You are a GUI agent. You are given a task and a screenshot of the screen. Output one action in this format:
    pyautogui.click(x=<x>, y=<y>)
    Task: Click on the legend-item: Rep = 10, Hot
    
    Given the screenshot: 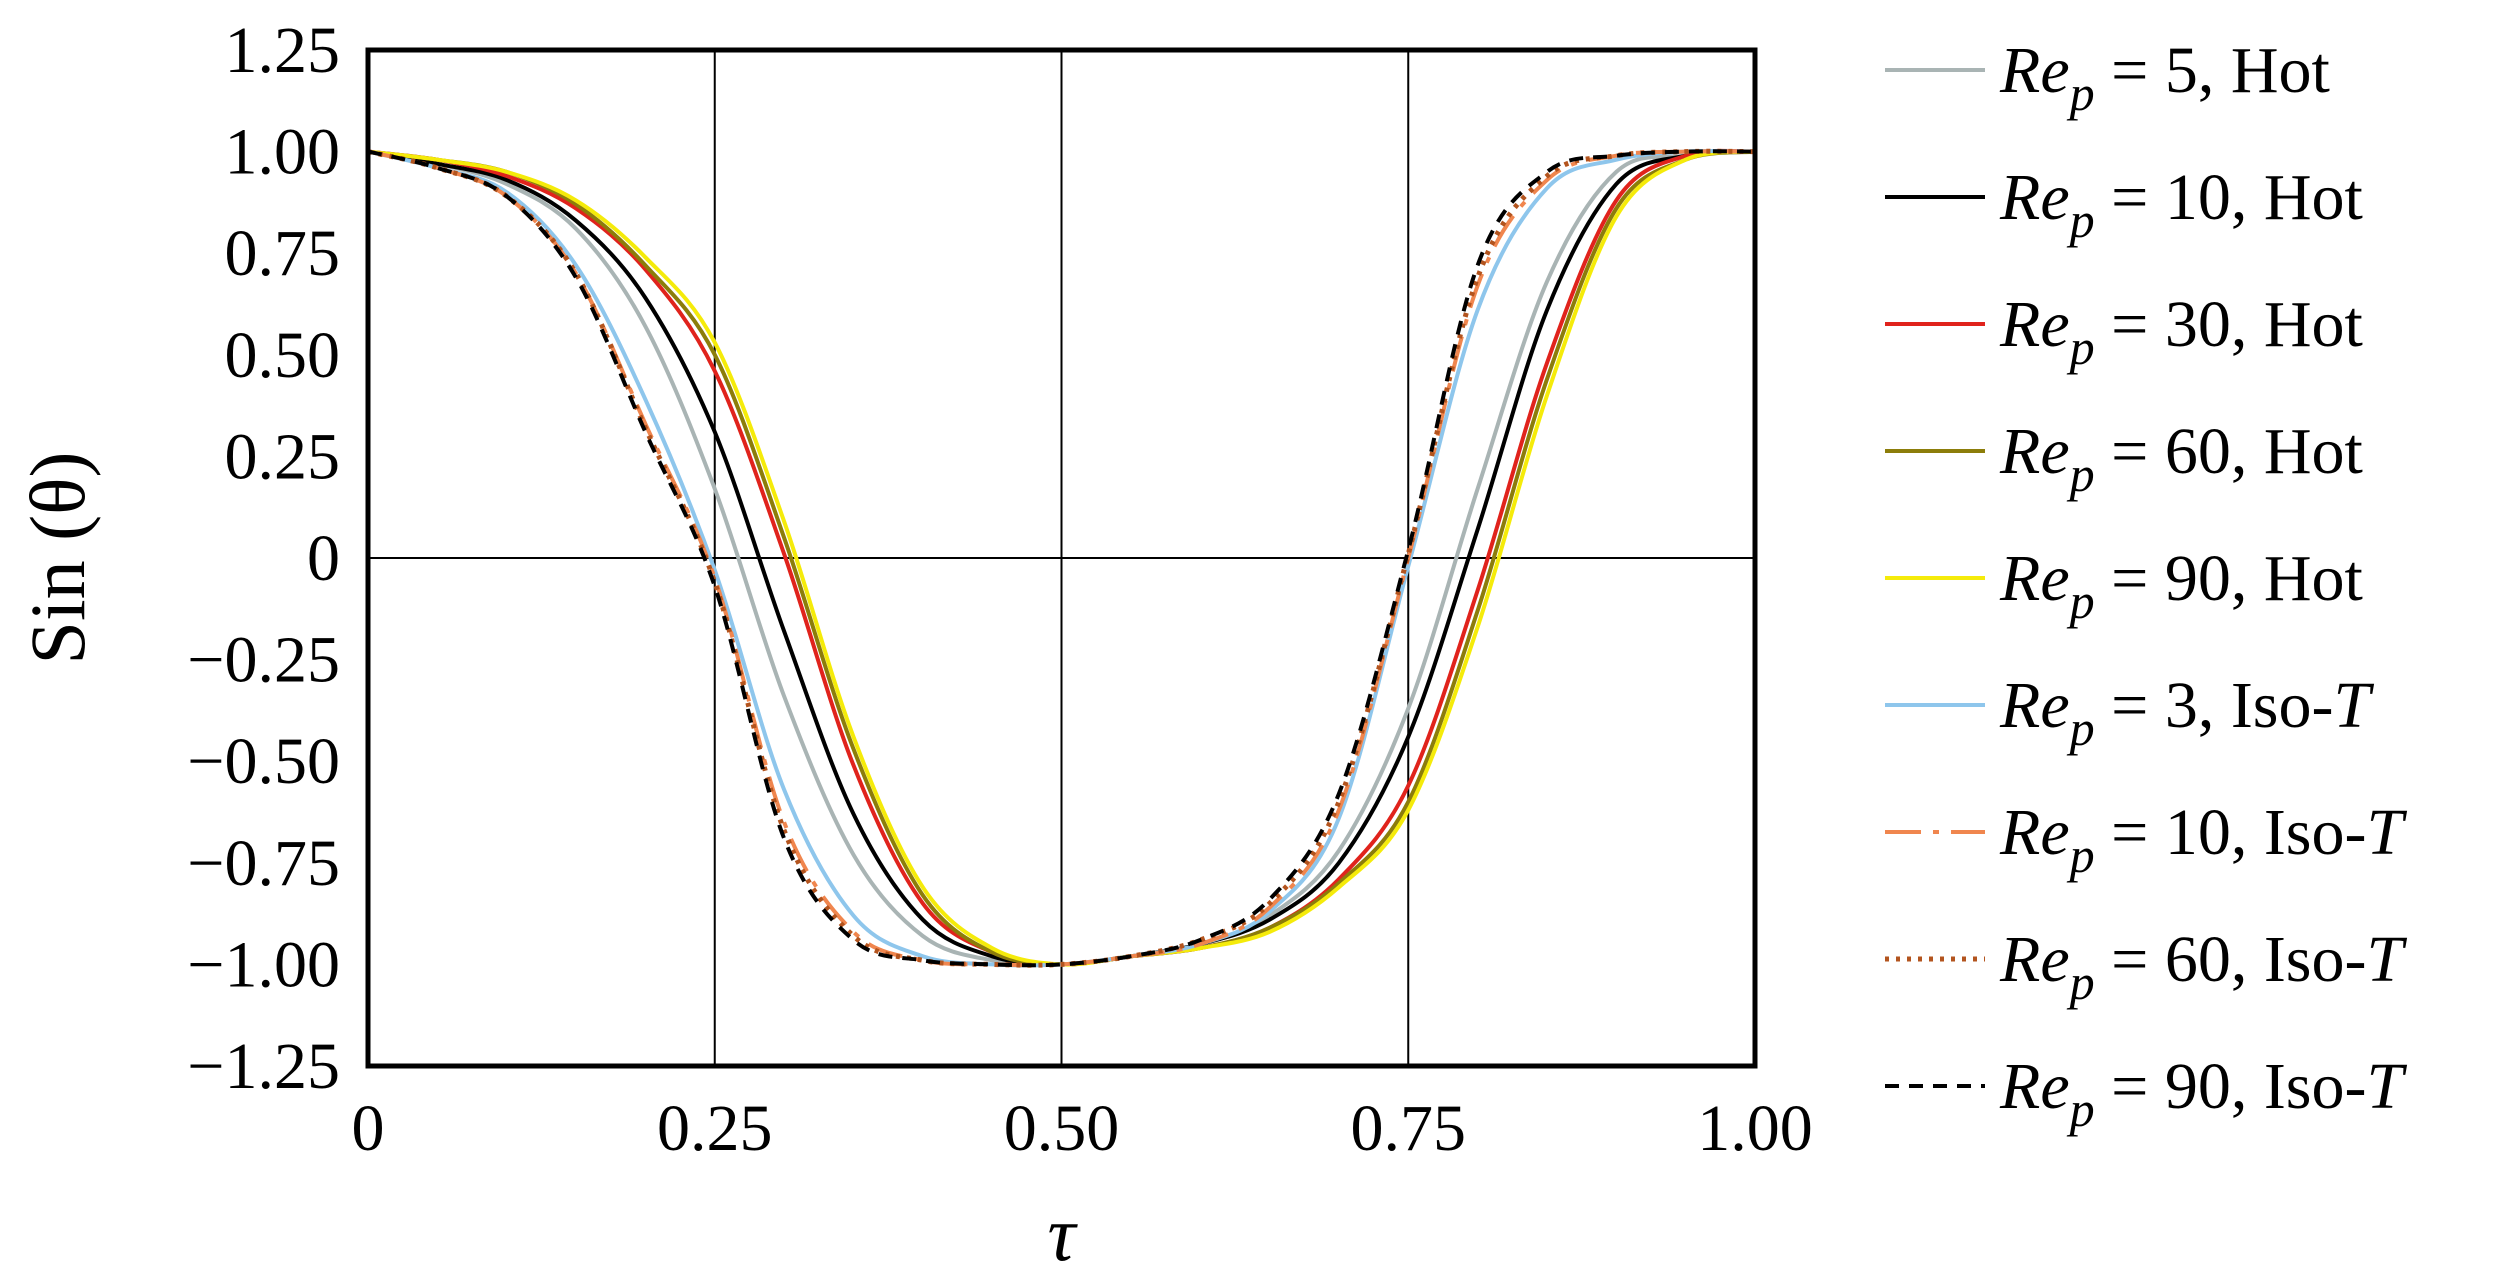 What is the action you would take?
    pyautogui.click(x=2124, y=204)
    